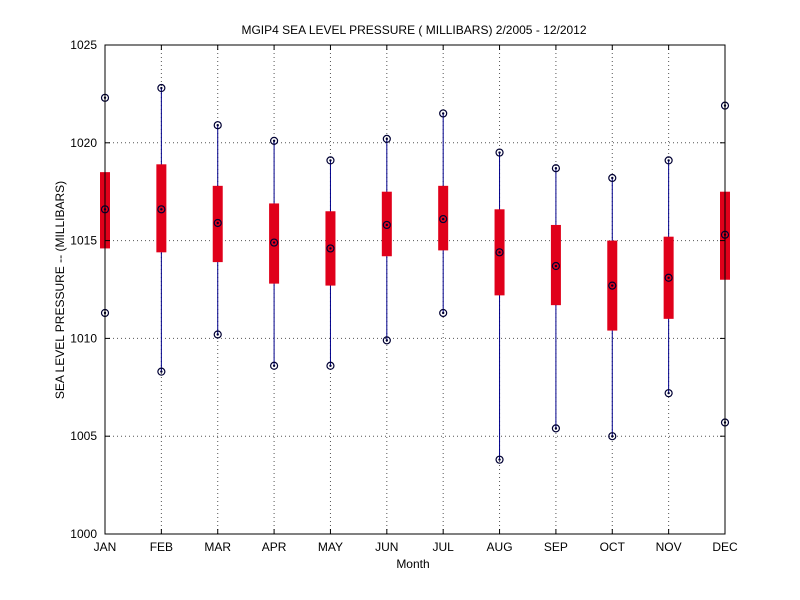 The width and height of the screenshot is (800, 600). What do you see at coordinates (83, 45) in the screenshot?
I see `y-tick-label: 1025` at bounding box center [83, 45].